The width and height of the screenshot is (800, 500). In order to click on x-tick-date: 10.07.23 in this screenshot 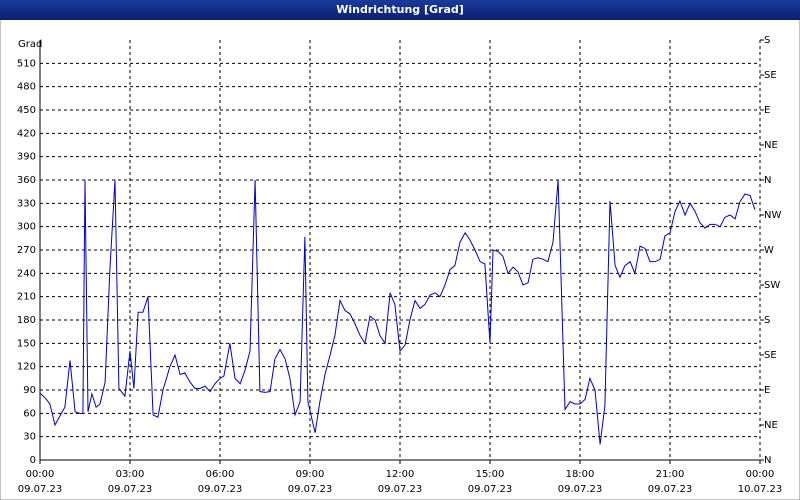, I will do `click(760, 489)`.